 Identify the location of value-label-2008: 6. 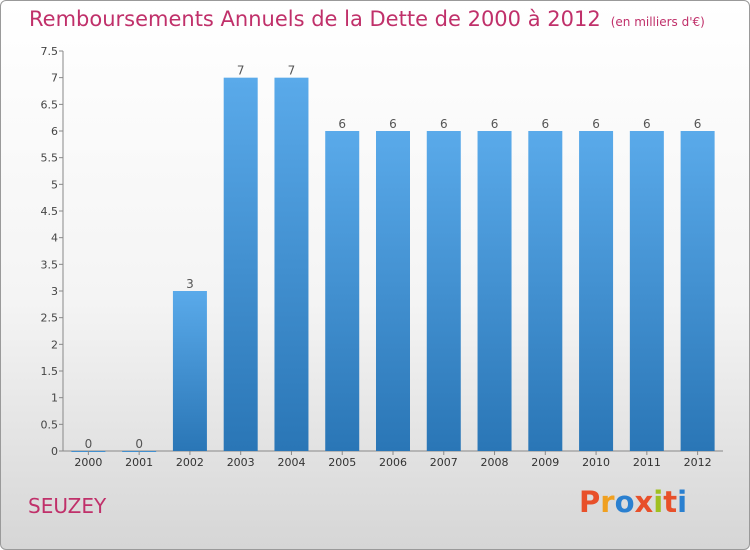
(495, 124).